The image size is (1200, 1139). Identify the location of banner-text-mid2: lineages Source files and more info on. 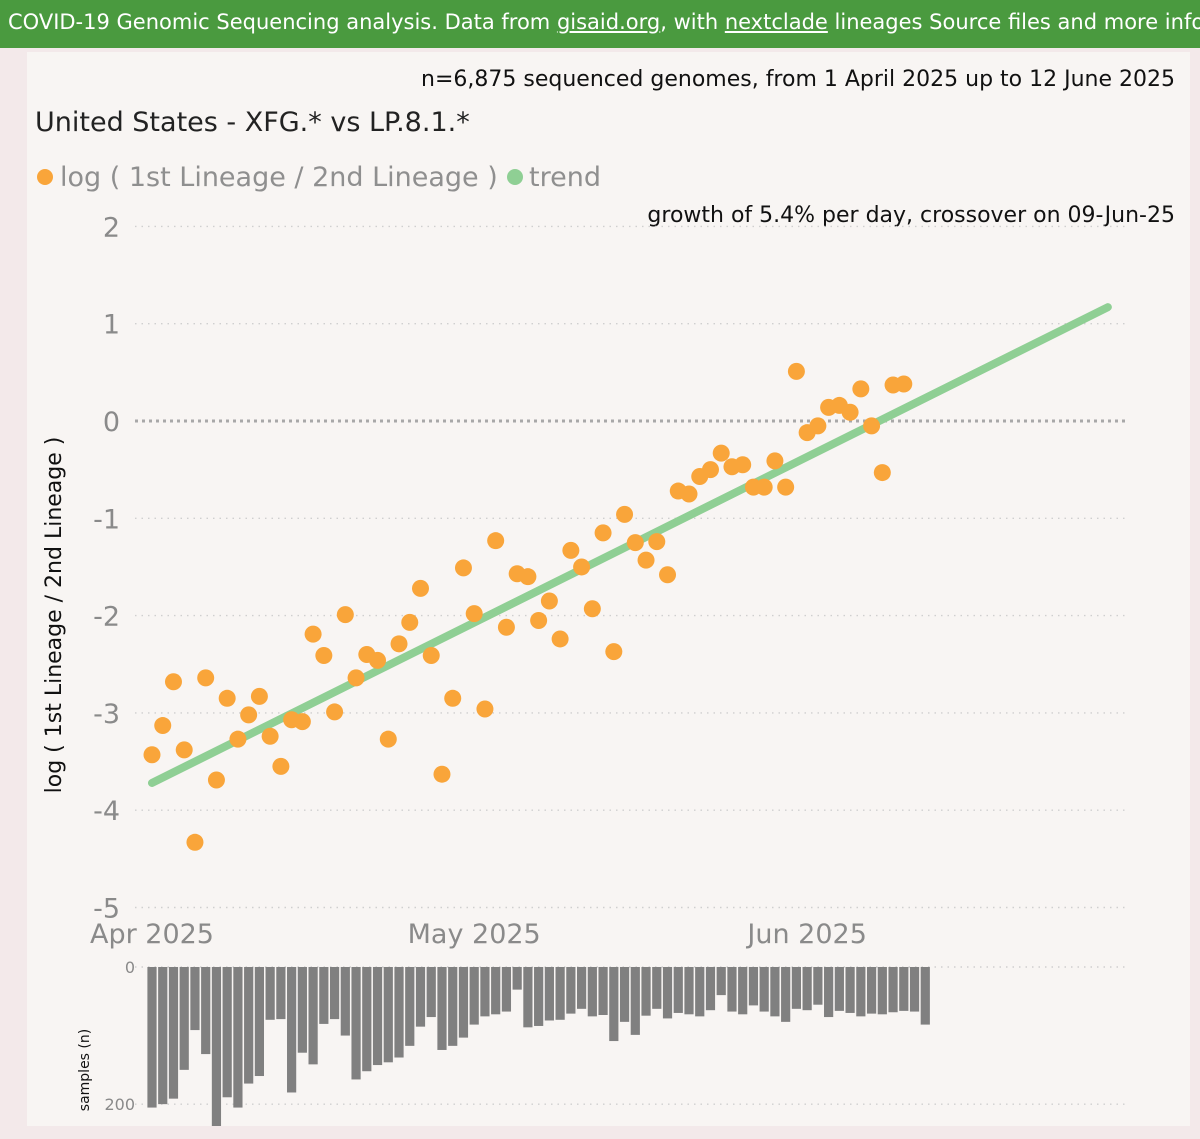
(1017, 22).